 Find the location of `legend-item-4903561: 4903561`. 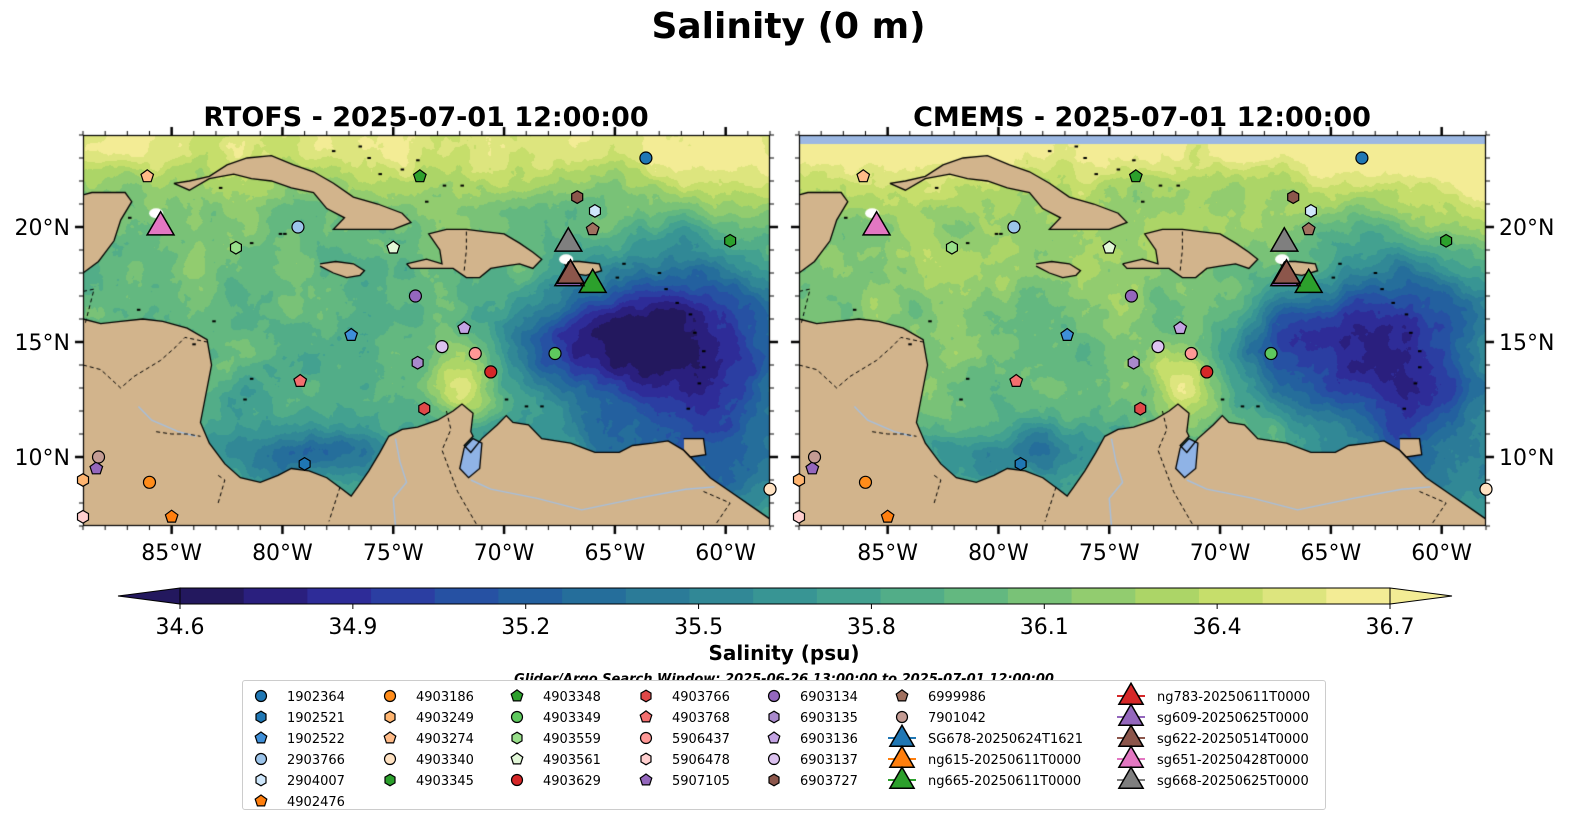

legend-item-4903561: 4903561 is located at coordinates (555, 760).